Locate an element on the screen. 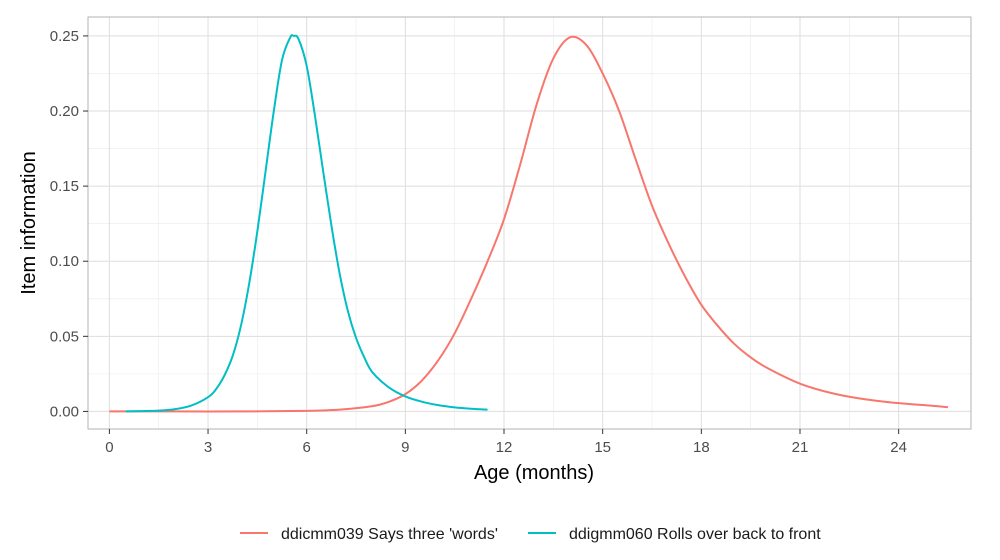  legend-label-series-2: ddigmm060 Rolls over back to front is located at coordinates (695, 534).